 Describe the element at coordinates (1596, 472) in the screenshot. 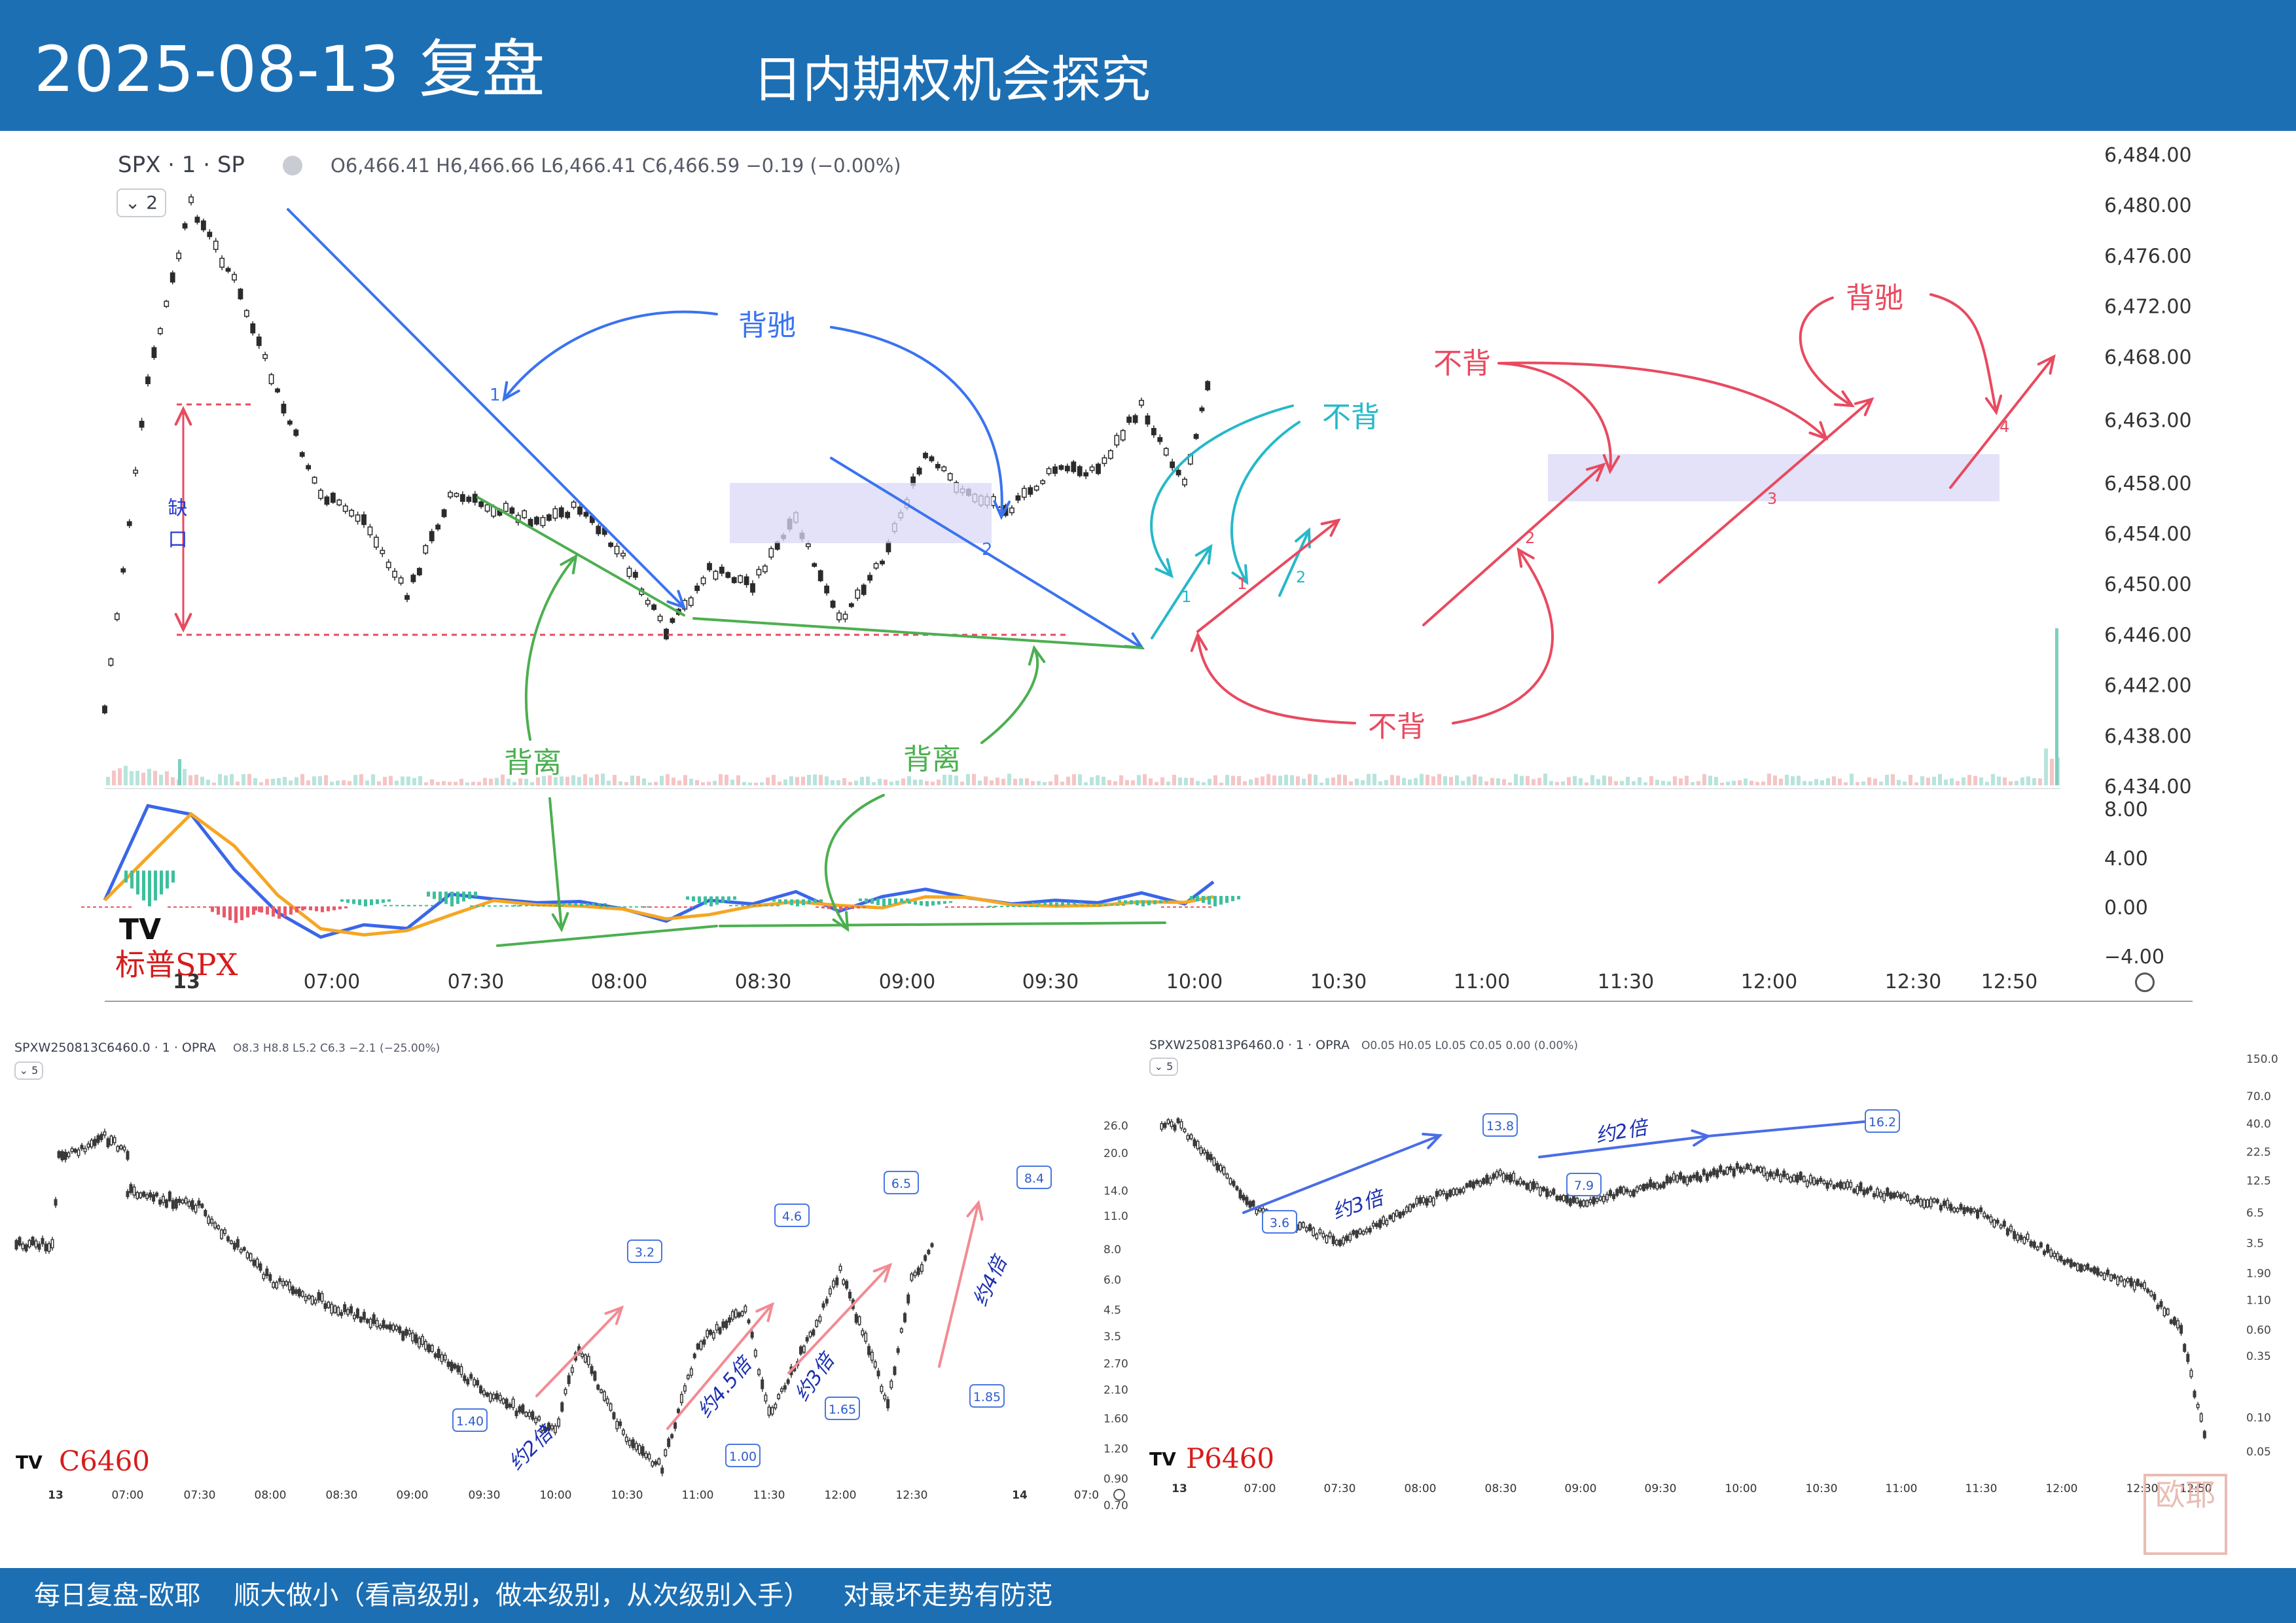

I see `arrow-head` at that location.